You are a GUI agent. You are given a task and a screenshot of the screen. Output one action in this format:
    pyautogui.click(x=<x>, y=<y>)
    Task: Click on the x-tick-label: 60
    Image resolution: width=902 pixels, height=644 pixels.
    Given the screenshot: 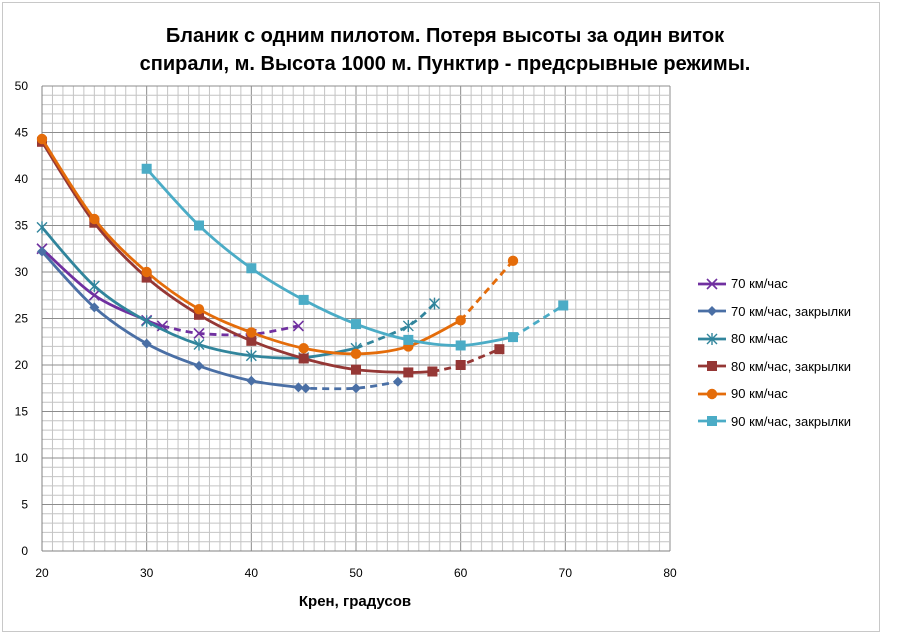 What is the action you would take?
    pyautogui.click(x=461, y=573)
    